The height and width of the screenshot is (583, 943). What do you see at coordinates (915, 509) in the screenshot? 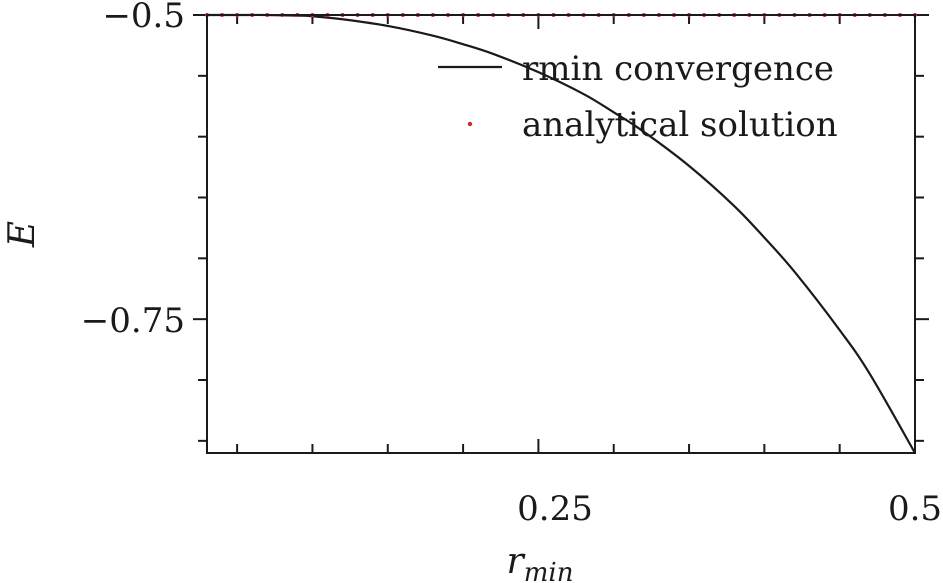
I see `x-tick-label: 0.5` at bounding box center [915, 509].